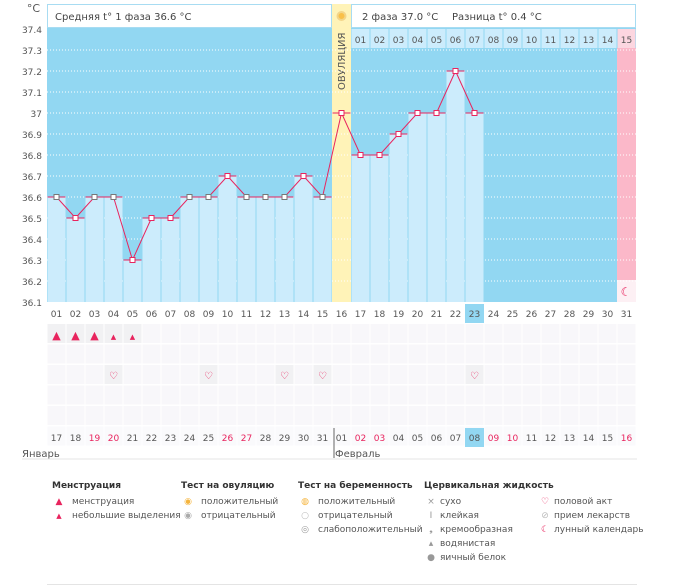 This screenshot has width=675, height=587. Describe the element at coordinates (474, 313) in the screenshot. I see `current-day-highlight` at that location.